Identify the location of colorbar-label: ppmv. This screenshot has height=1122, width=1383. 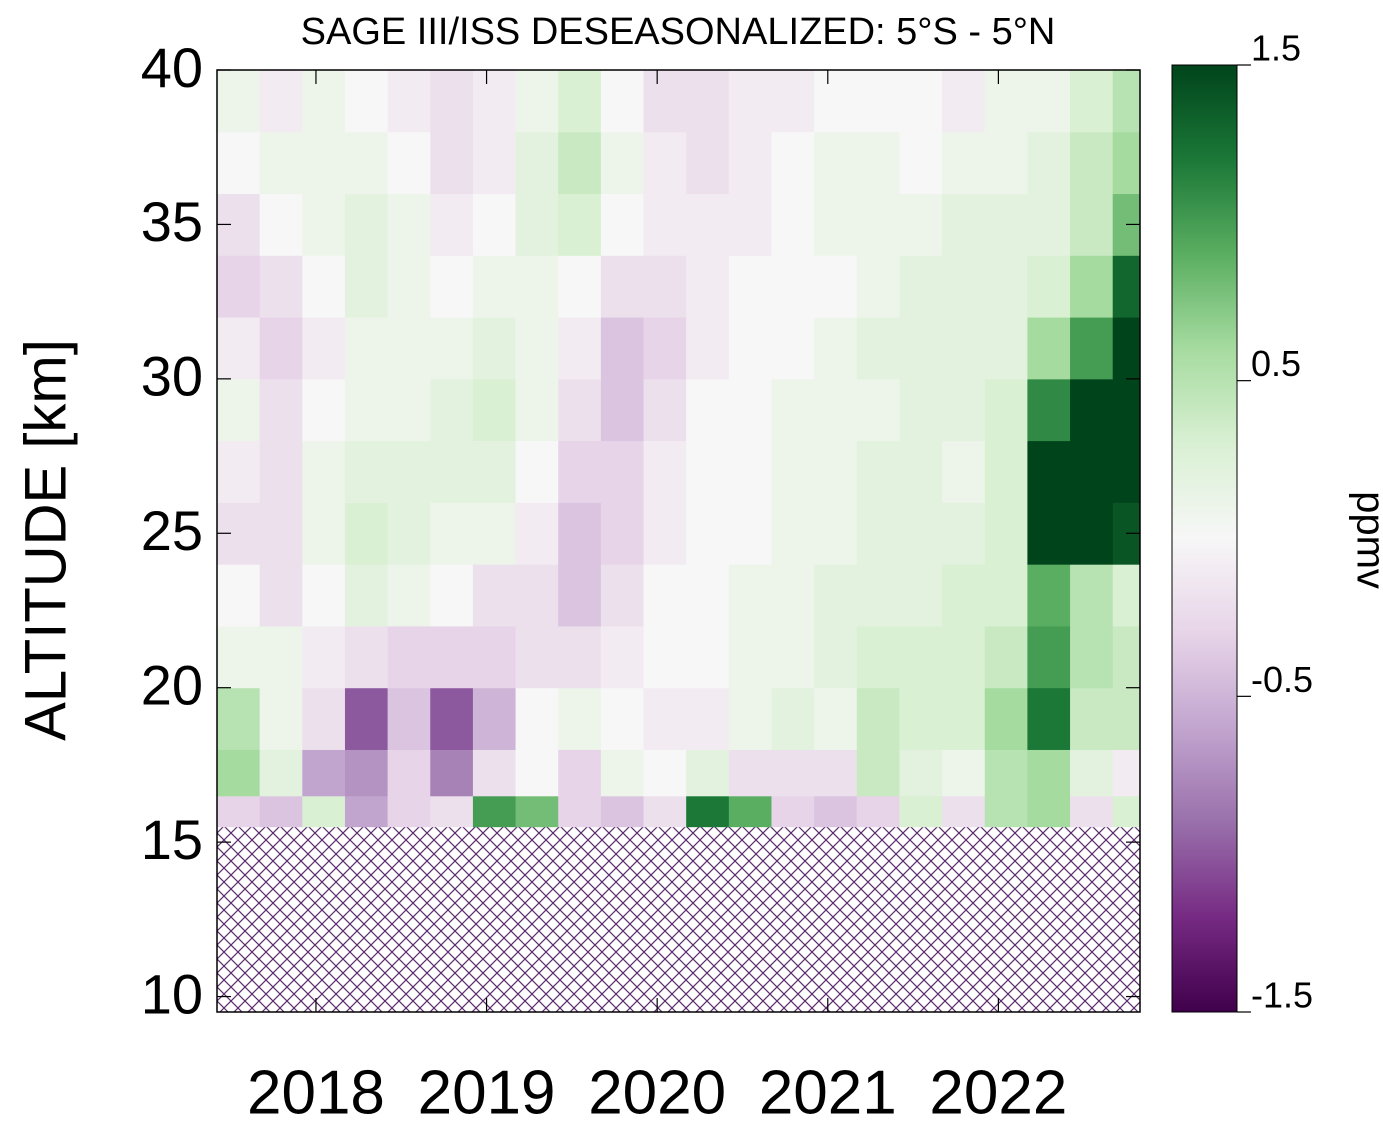
(1365, 540).